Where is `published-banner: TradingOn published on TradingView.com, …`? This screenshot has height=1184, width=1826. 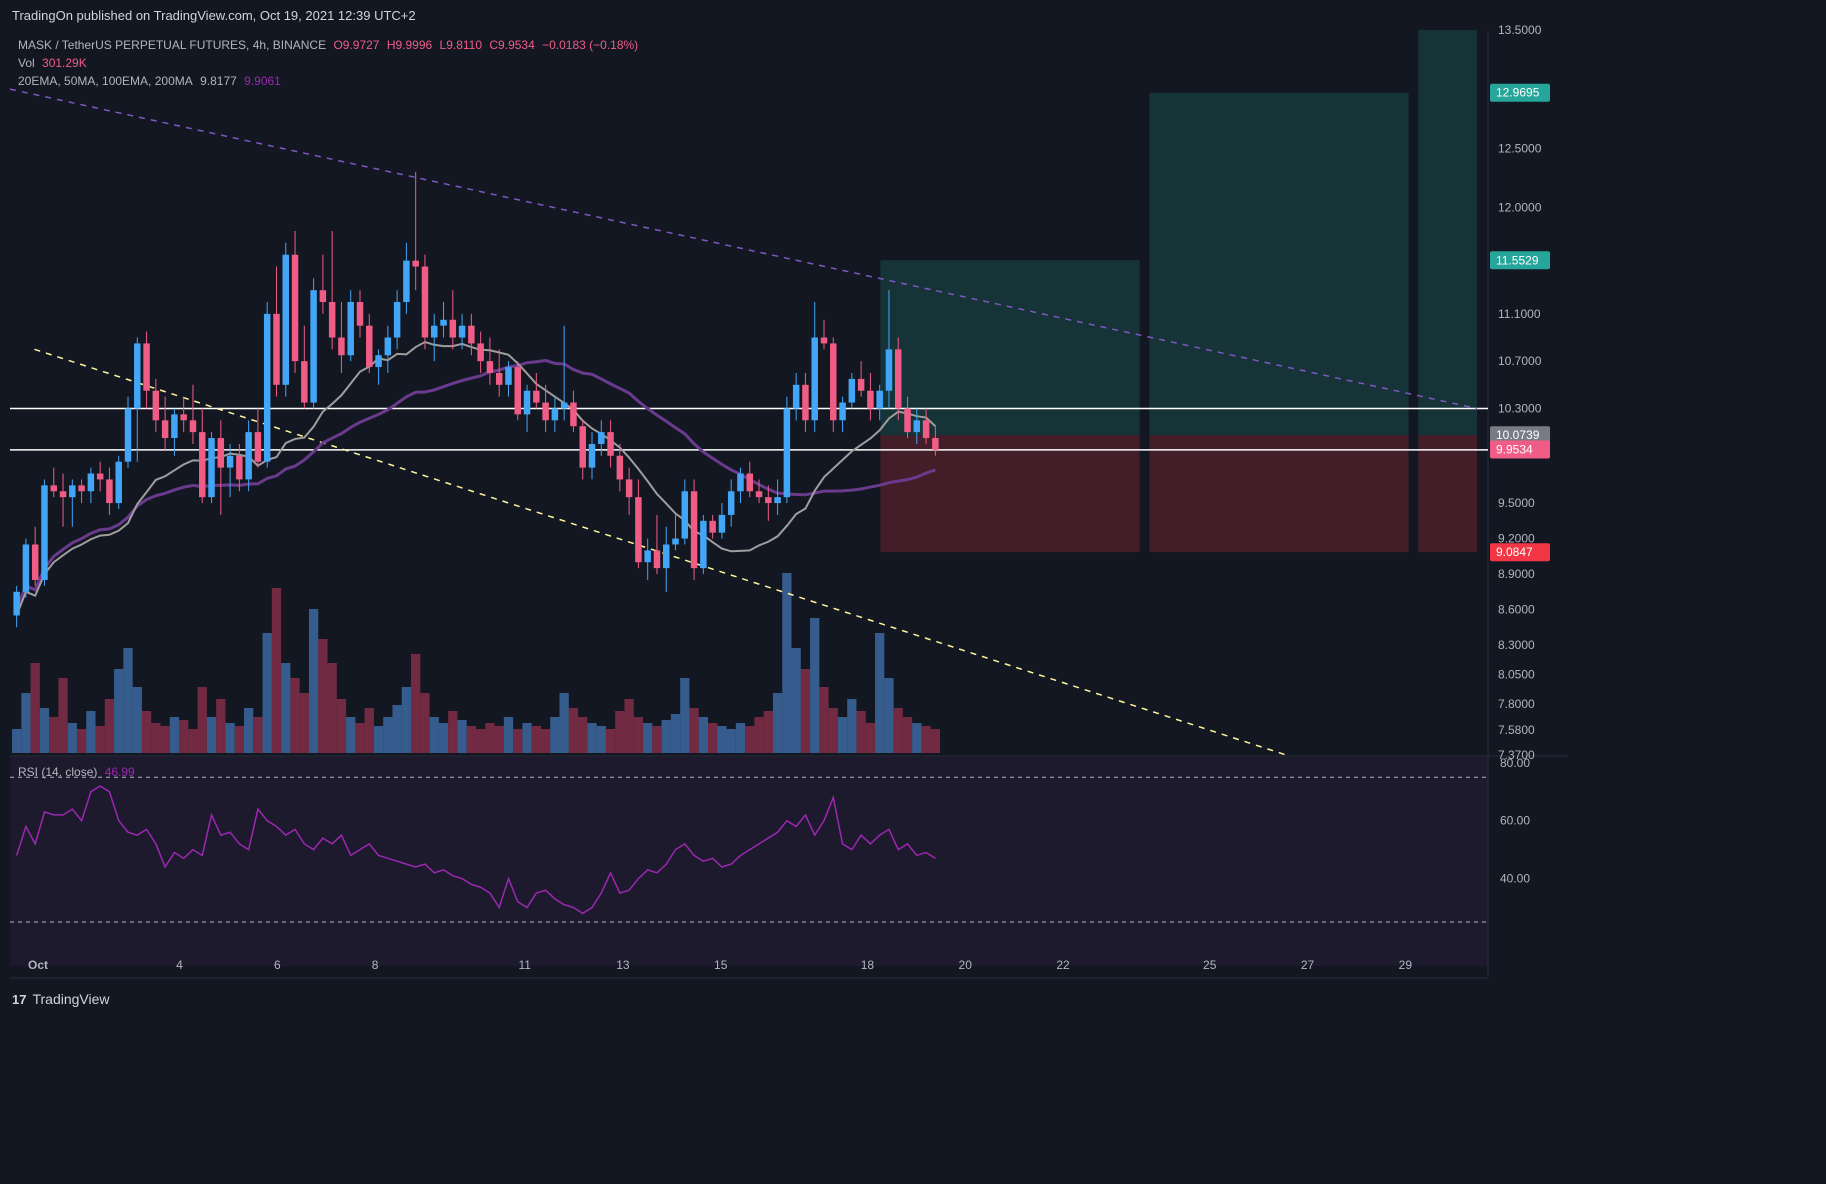
published-banner: TradingOn published on TradingView.com, … is located at coordinates (214, 15).